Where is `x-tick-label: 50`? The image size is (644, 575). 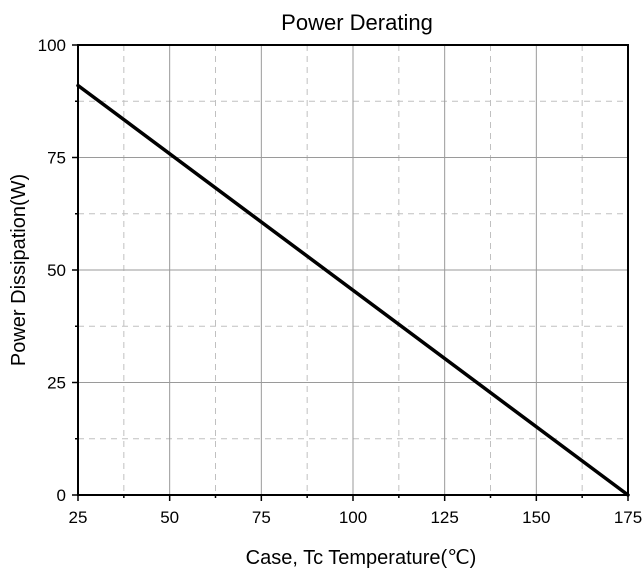
x-tick-label: 50 is located at coordinates (169, 517).